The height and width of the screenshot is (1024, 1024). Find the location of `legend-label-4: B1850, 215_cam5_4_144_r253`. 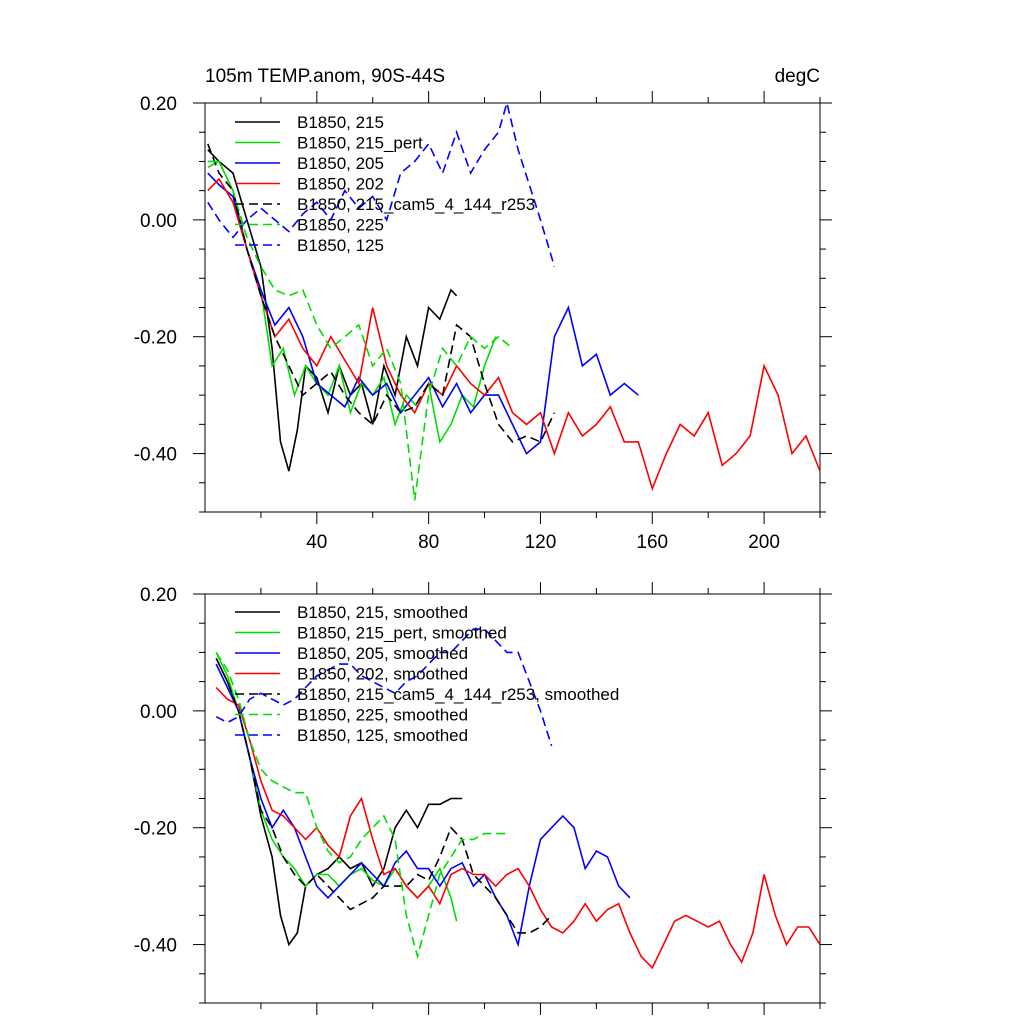

legend-label-4: B1850, 215_cam5_4_144_r253 is located at coordinates (416, 204).